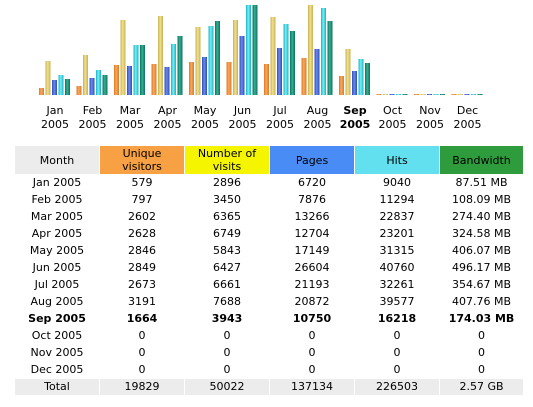 The height and width of the screenshot is (407, 533). I want to click on bar-bandwidth-aug, so click(330, 58).